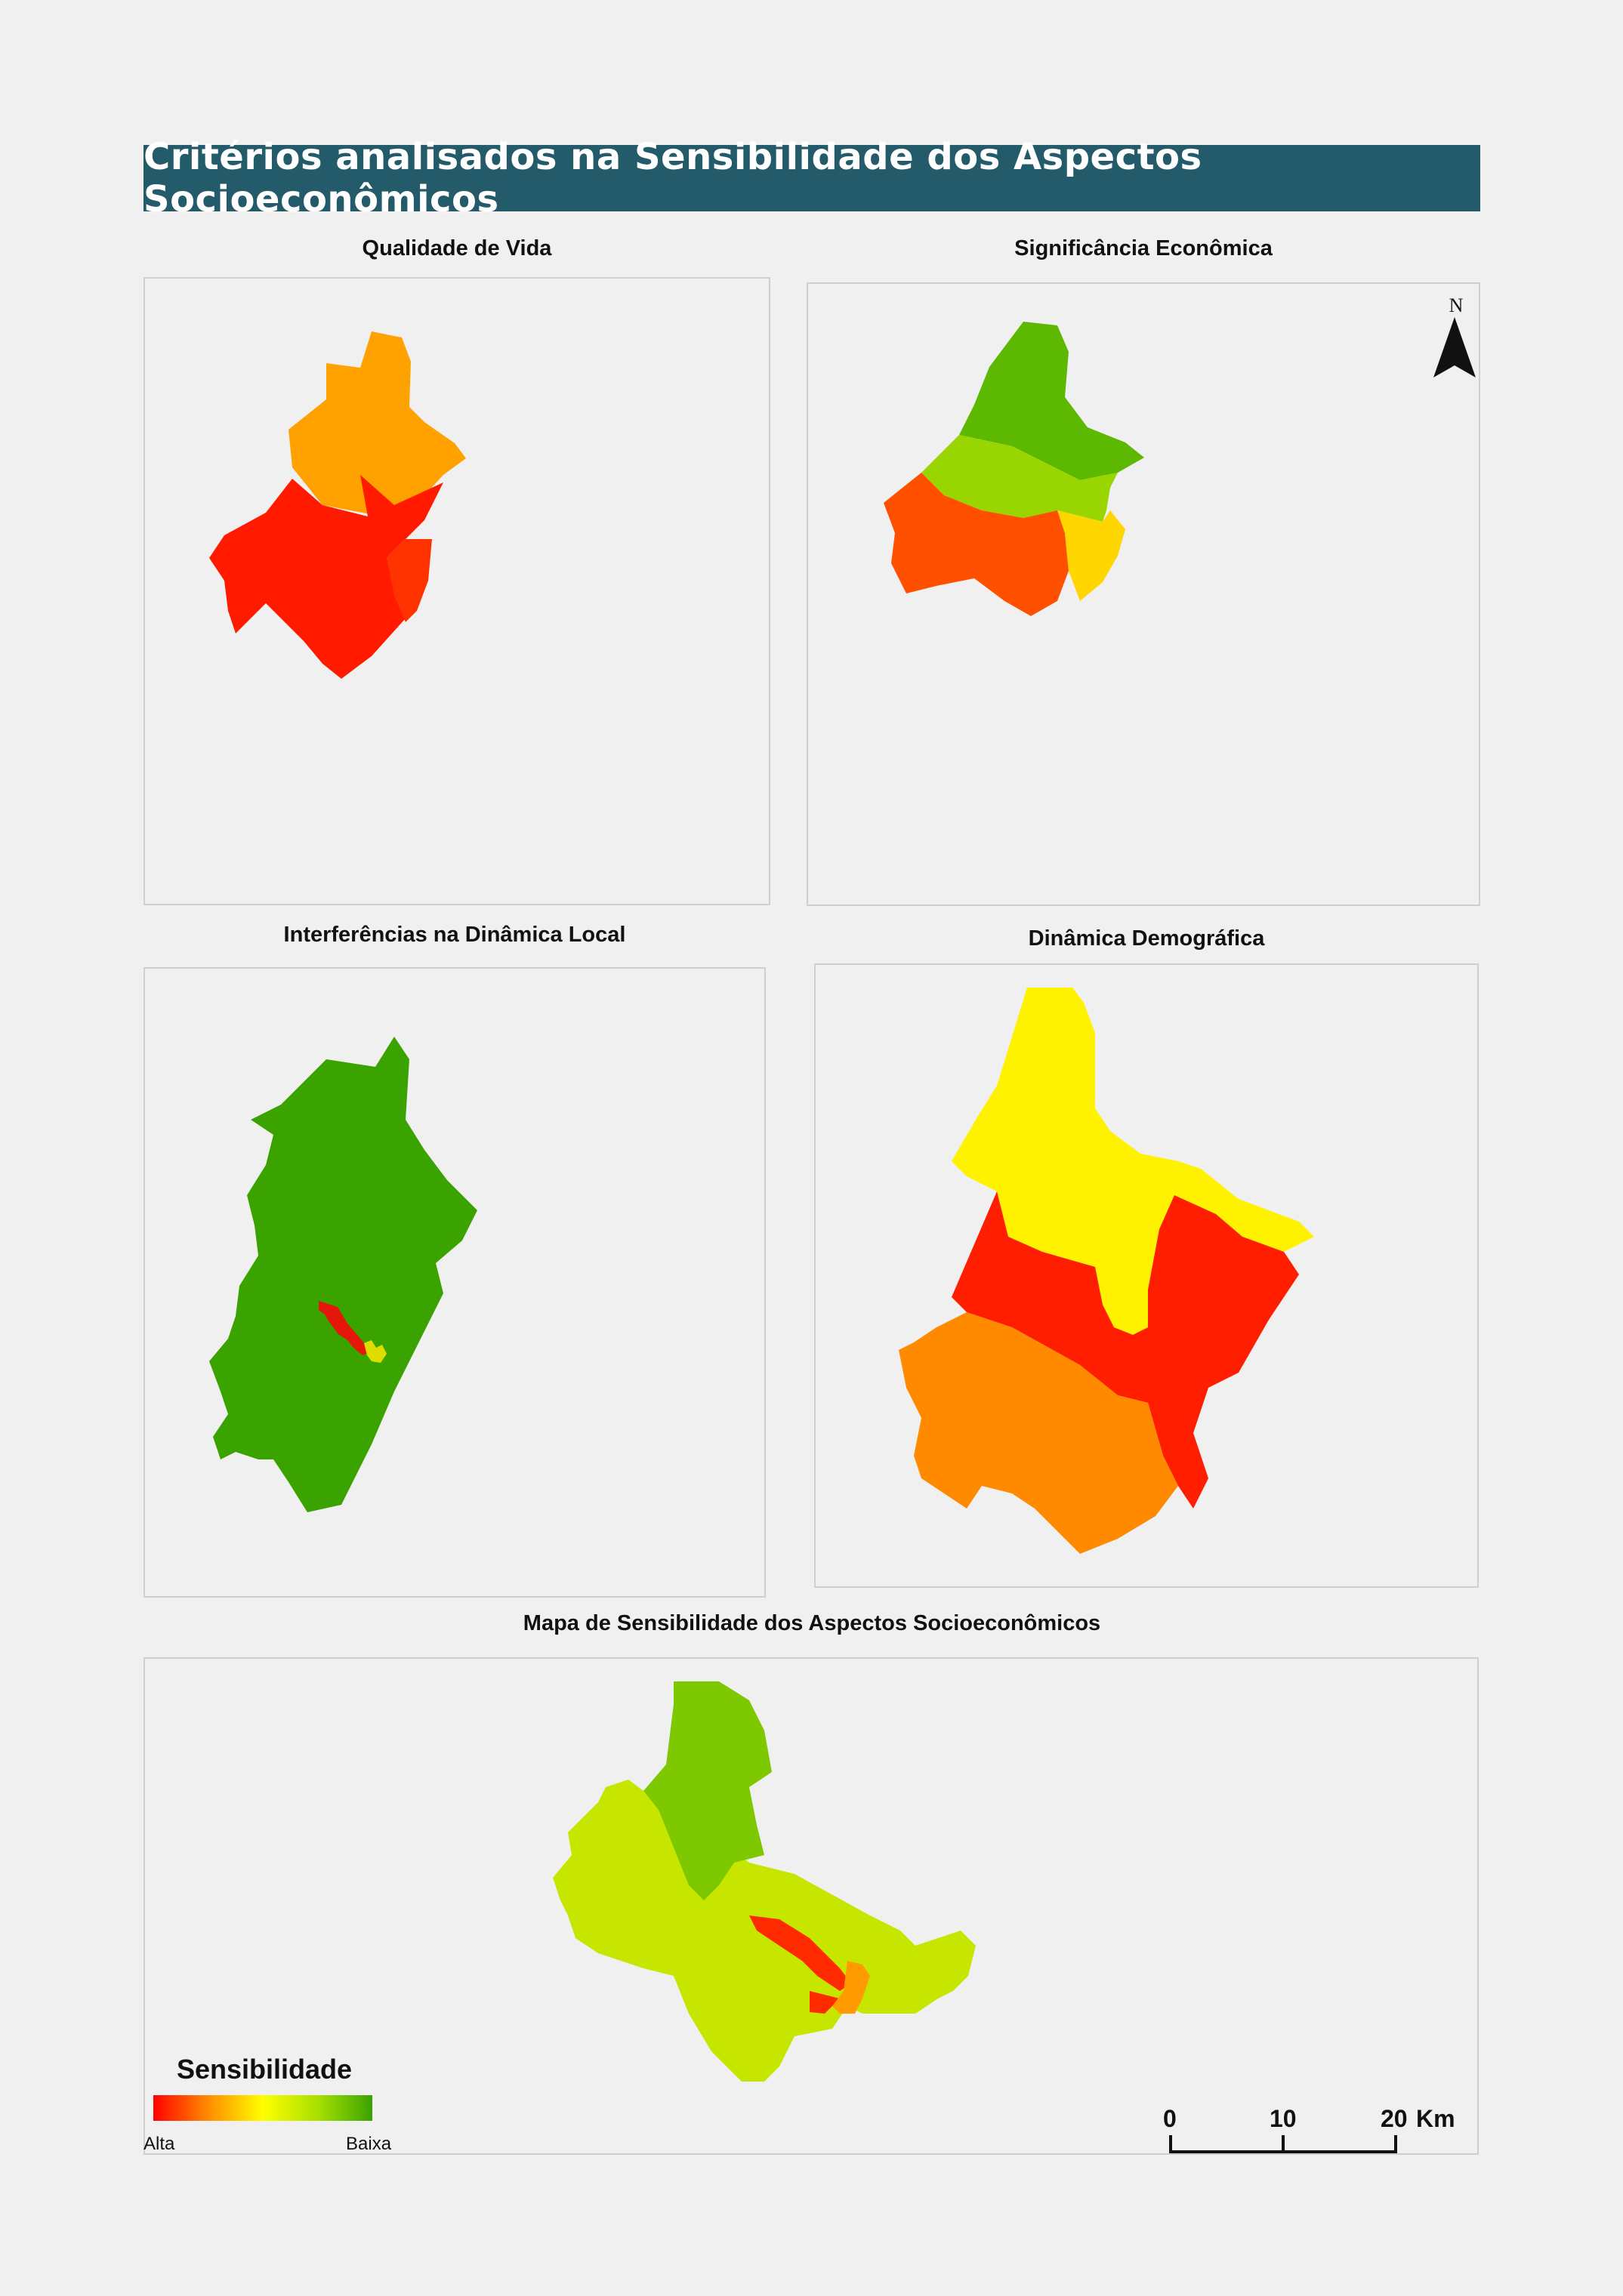  What do you see at coordinates (344, 1328) in the screenshot?
I see `il-corridor-high` at bounding box center [344, 1328].